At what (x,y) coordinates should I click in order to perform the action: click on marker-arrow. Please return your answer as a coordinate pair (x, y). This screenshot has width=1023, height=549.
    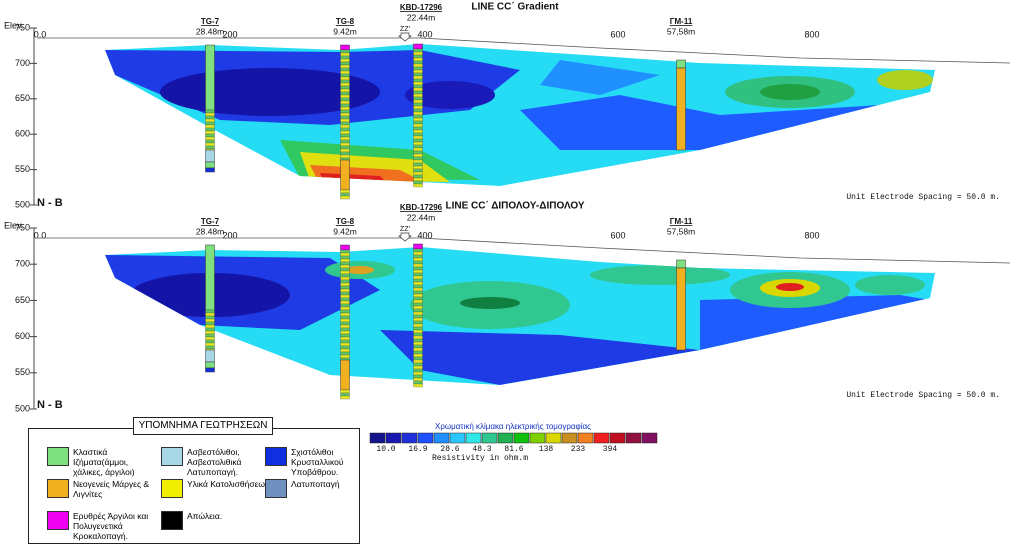
    Looking at the image, I should click on (405, 37).